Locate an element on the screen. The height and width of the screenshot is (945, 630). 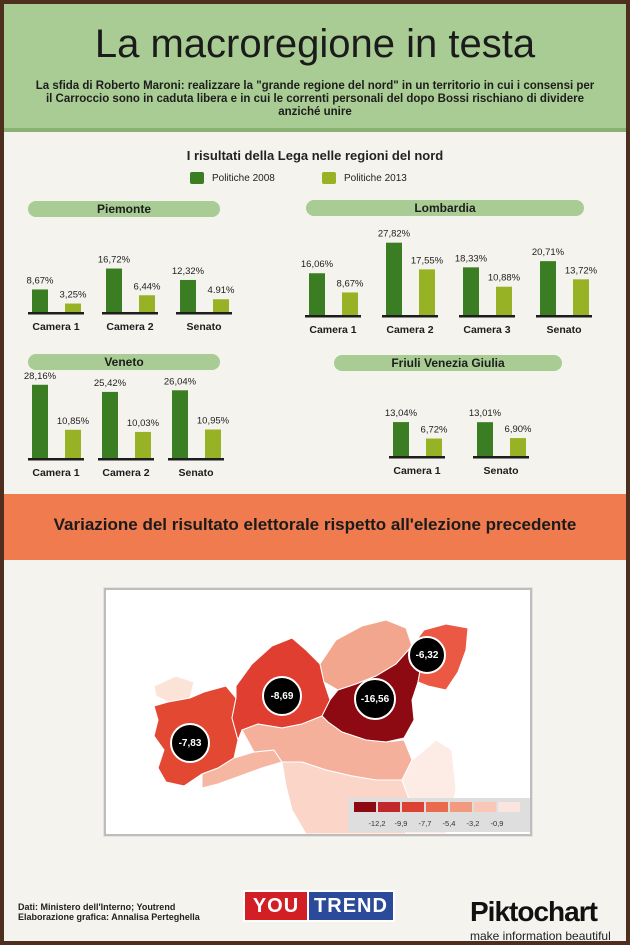
legend-item-2013: Politiche 2013 is located at coordinates (364, 178).